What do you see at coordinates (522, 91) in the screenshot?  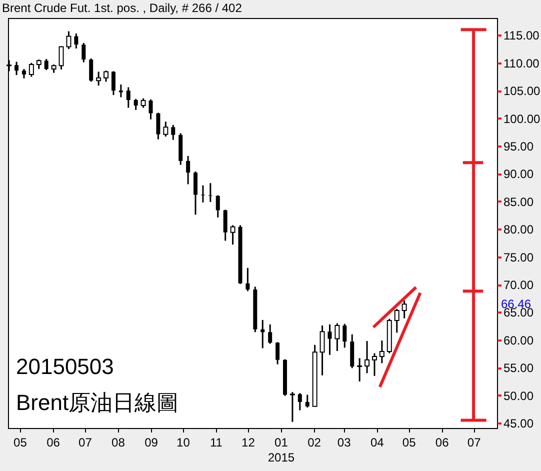 I see `y-tick-label: 105.00` at bounding box center [522, 91].